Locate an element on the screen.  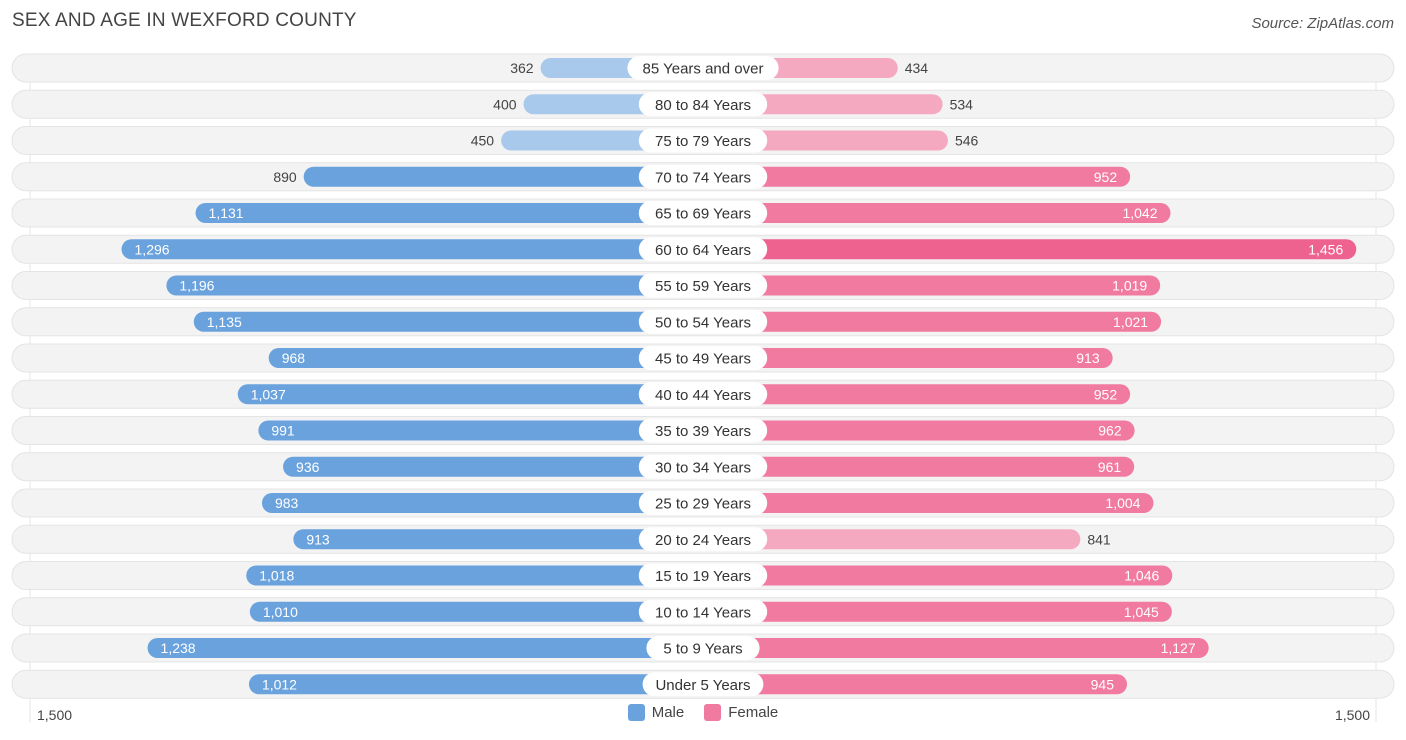
female-value-label: 534 is located at coordinates (962, 104).